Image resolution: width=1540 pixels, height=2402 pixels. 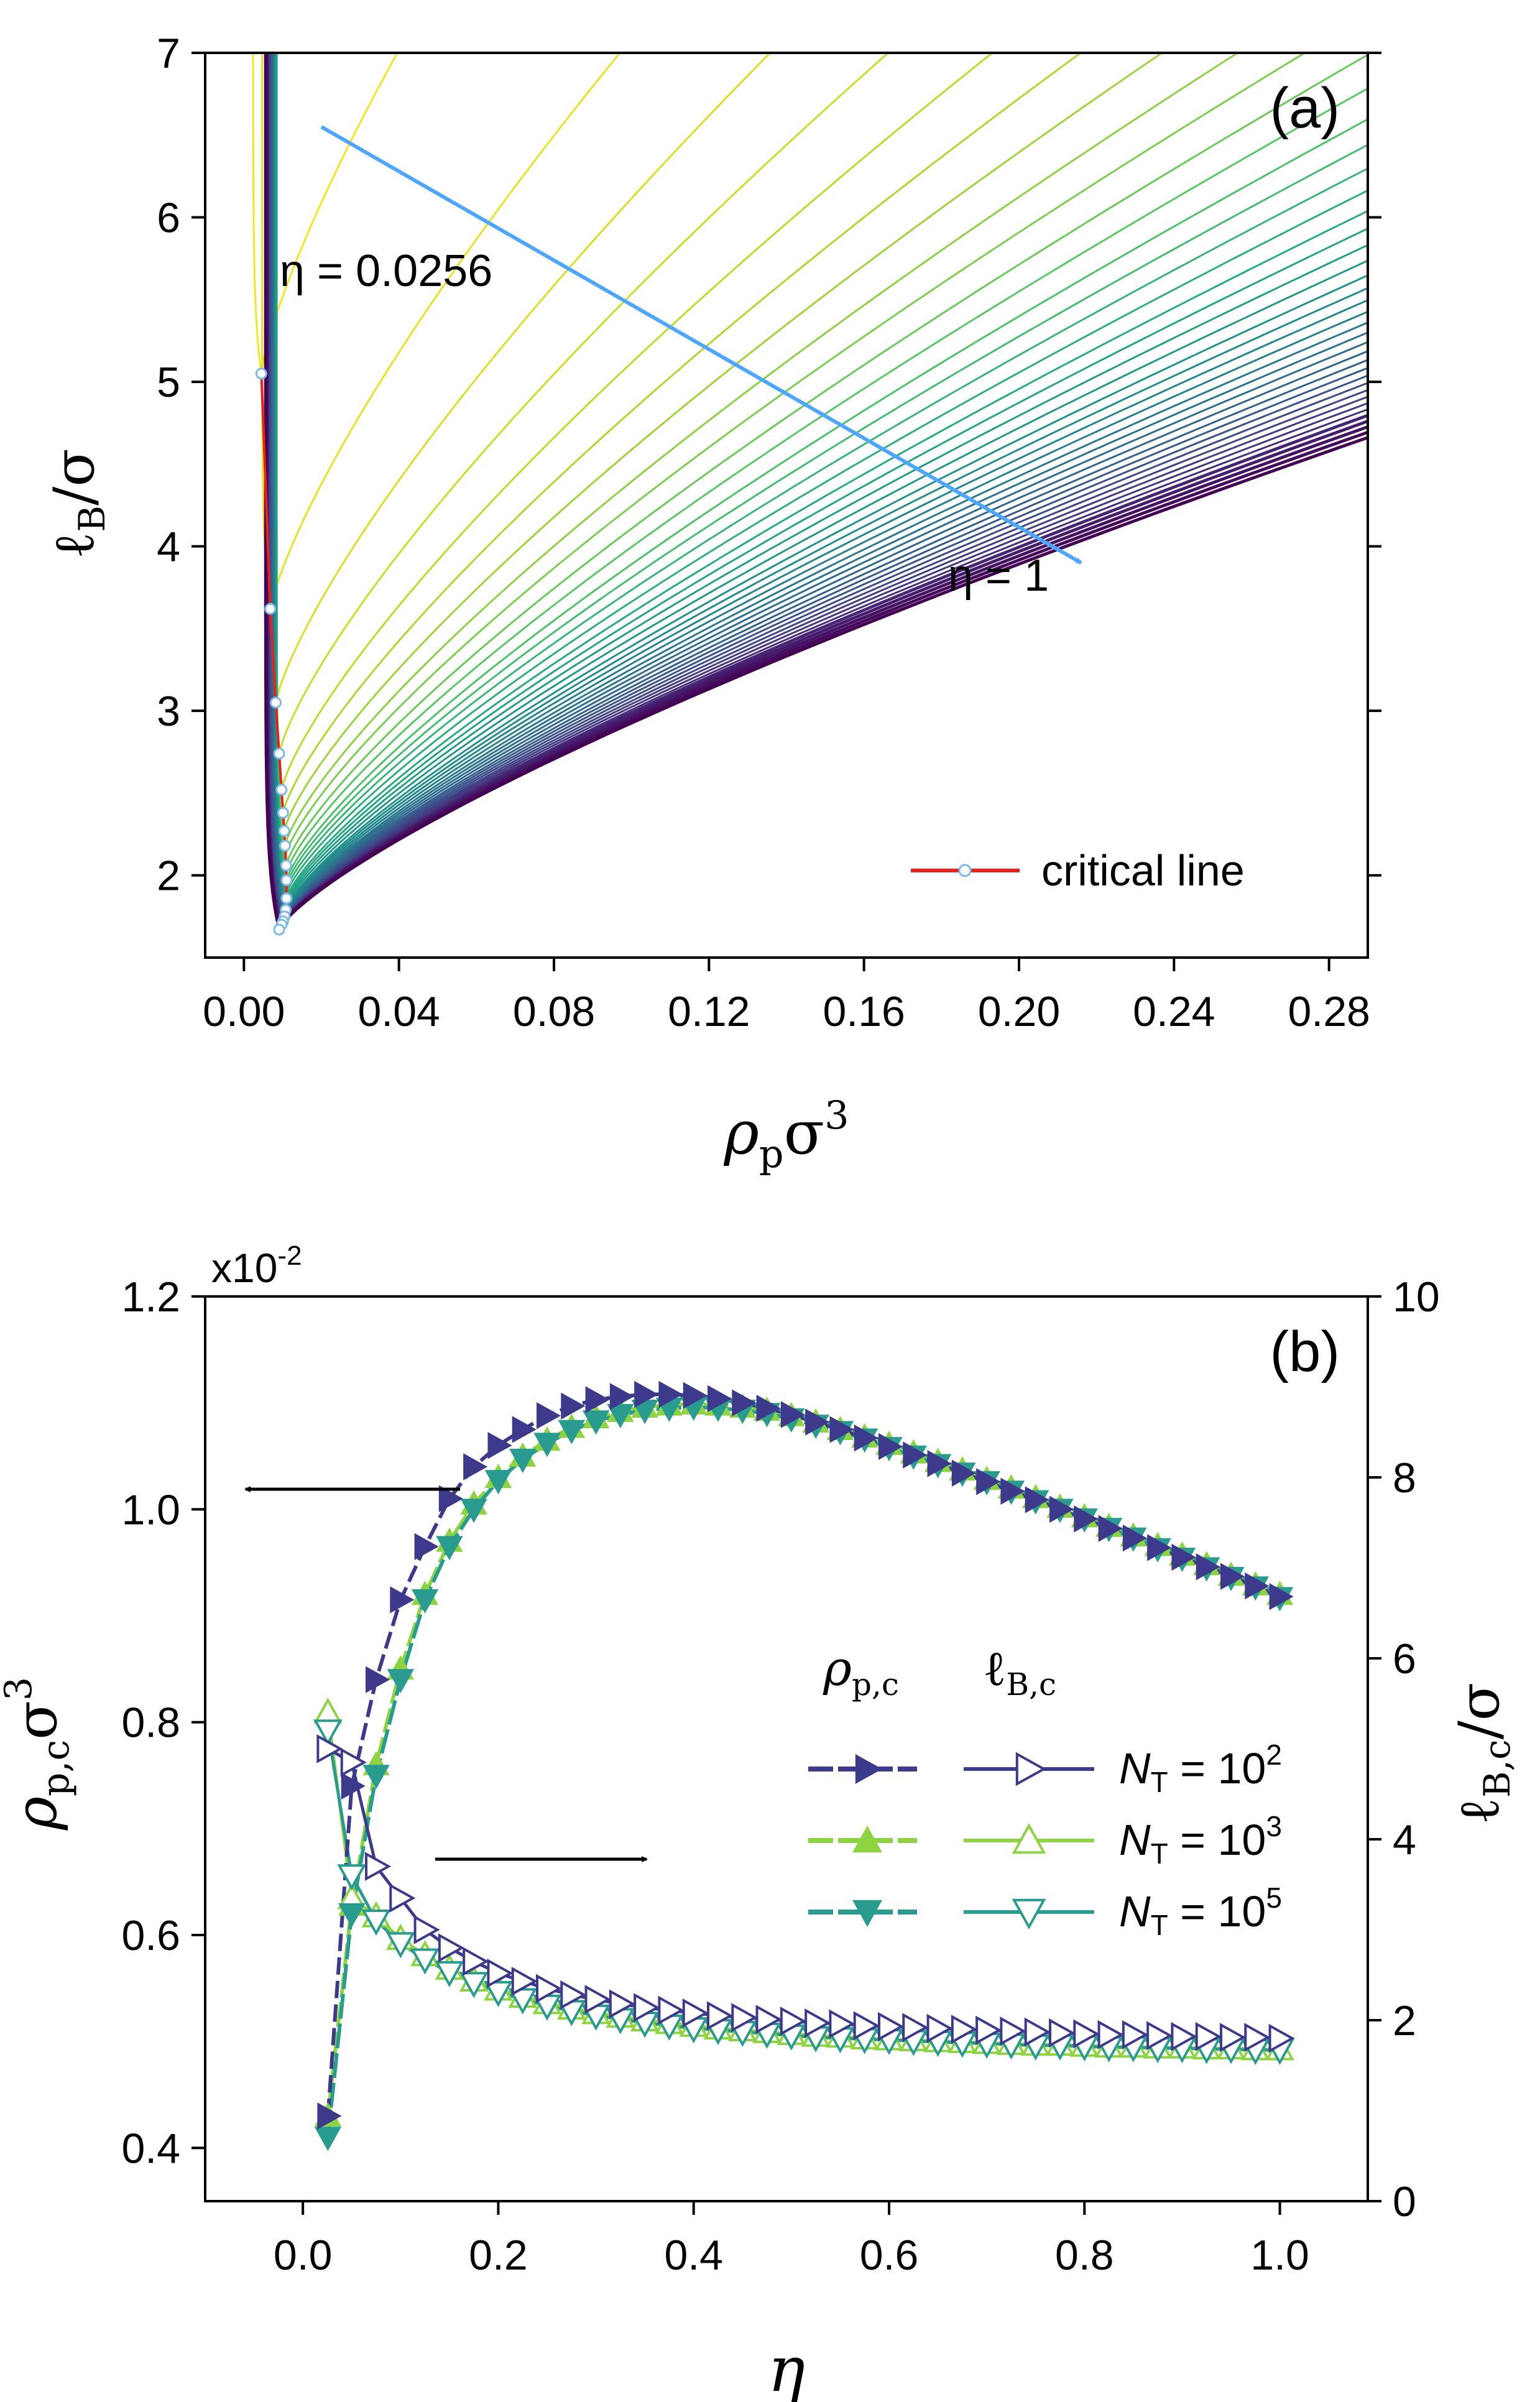 What do you see at coordinates (168, 876) in the screenshot?
I see `y-tick-label-a: 2` at bounding box center [168, 876].